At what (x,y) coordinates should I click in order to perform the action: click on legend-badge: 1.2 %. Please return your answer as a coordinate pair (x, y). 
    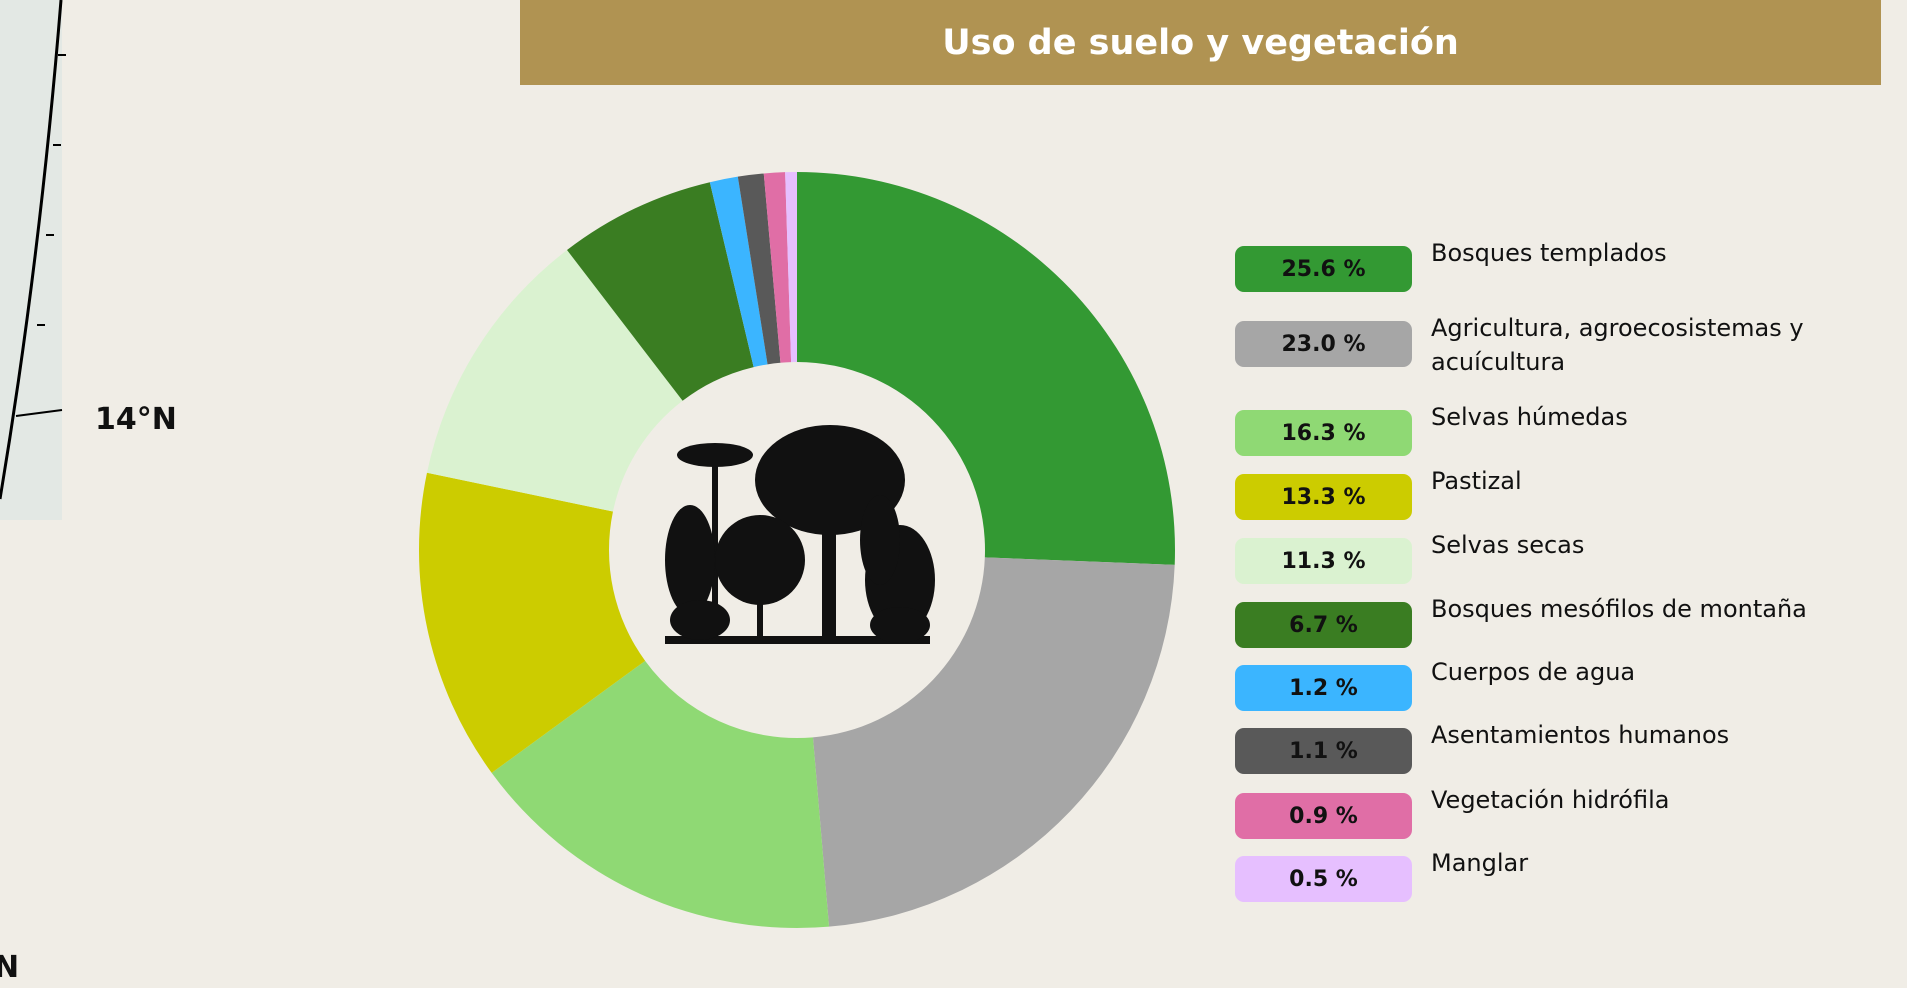
    Looking at the image, I should click on (1323, 688).